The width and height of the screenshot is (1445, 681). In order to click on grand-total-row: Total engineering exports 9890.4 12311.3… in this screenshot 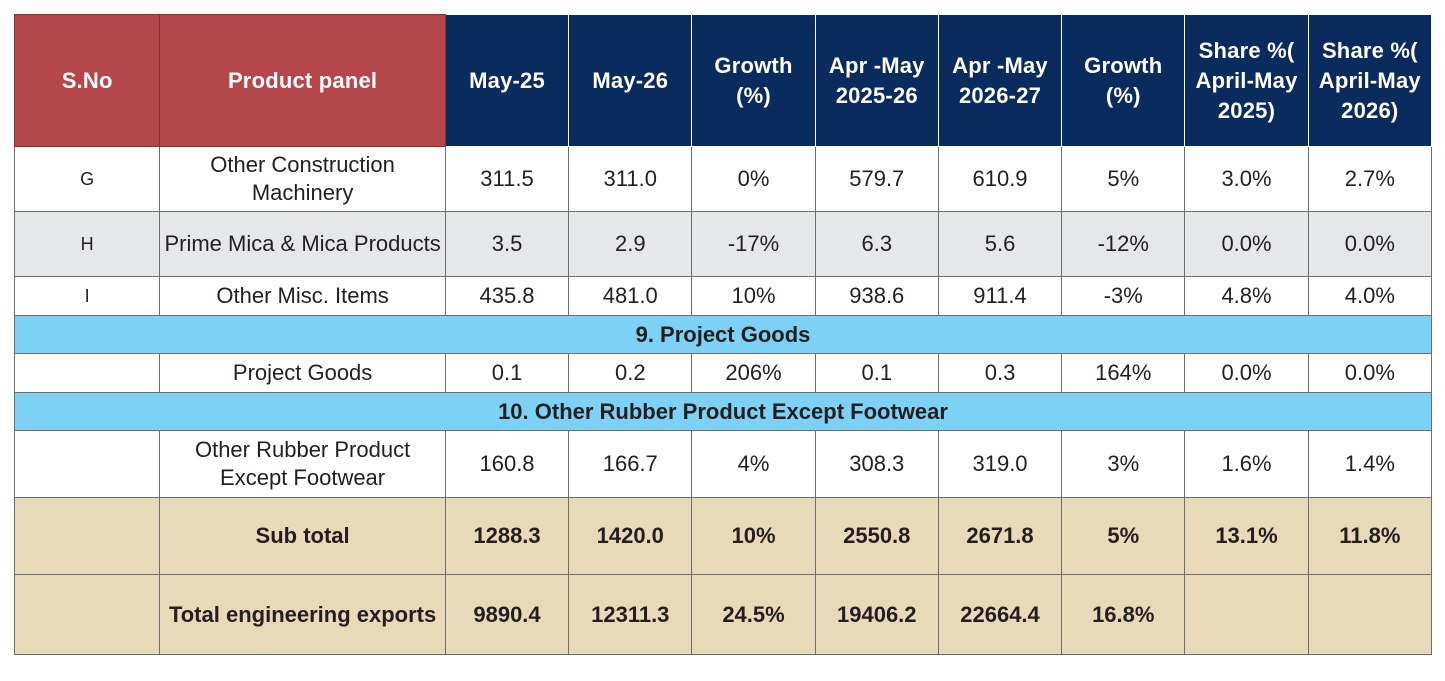, I will do `click(723, 614)`.